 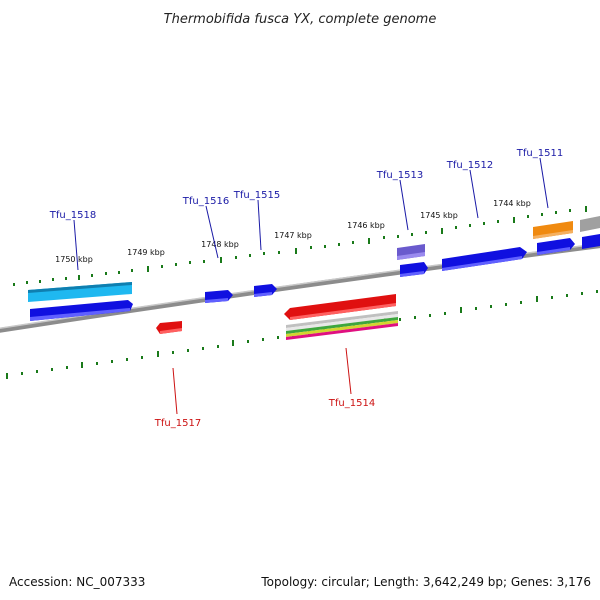 I want to click on bottom-gene-labels: Tfu_1517 Tfu_1514, so click(x=264, y=413).